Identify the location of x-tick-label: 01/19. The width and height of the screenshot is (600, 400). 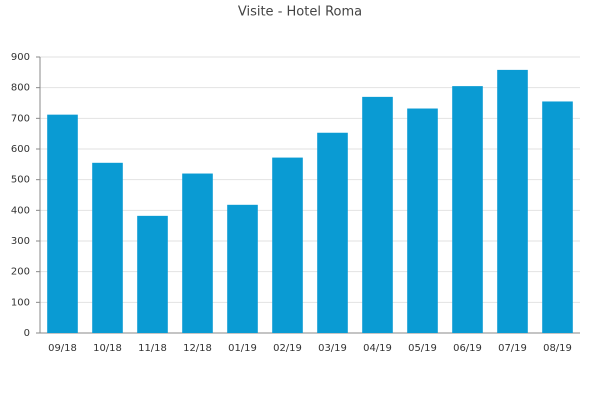
(242, 348).